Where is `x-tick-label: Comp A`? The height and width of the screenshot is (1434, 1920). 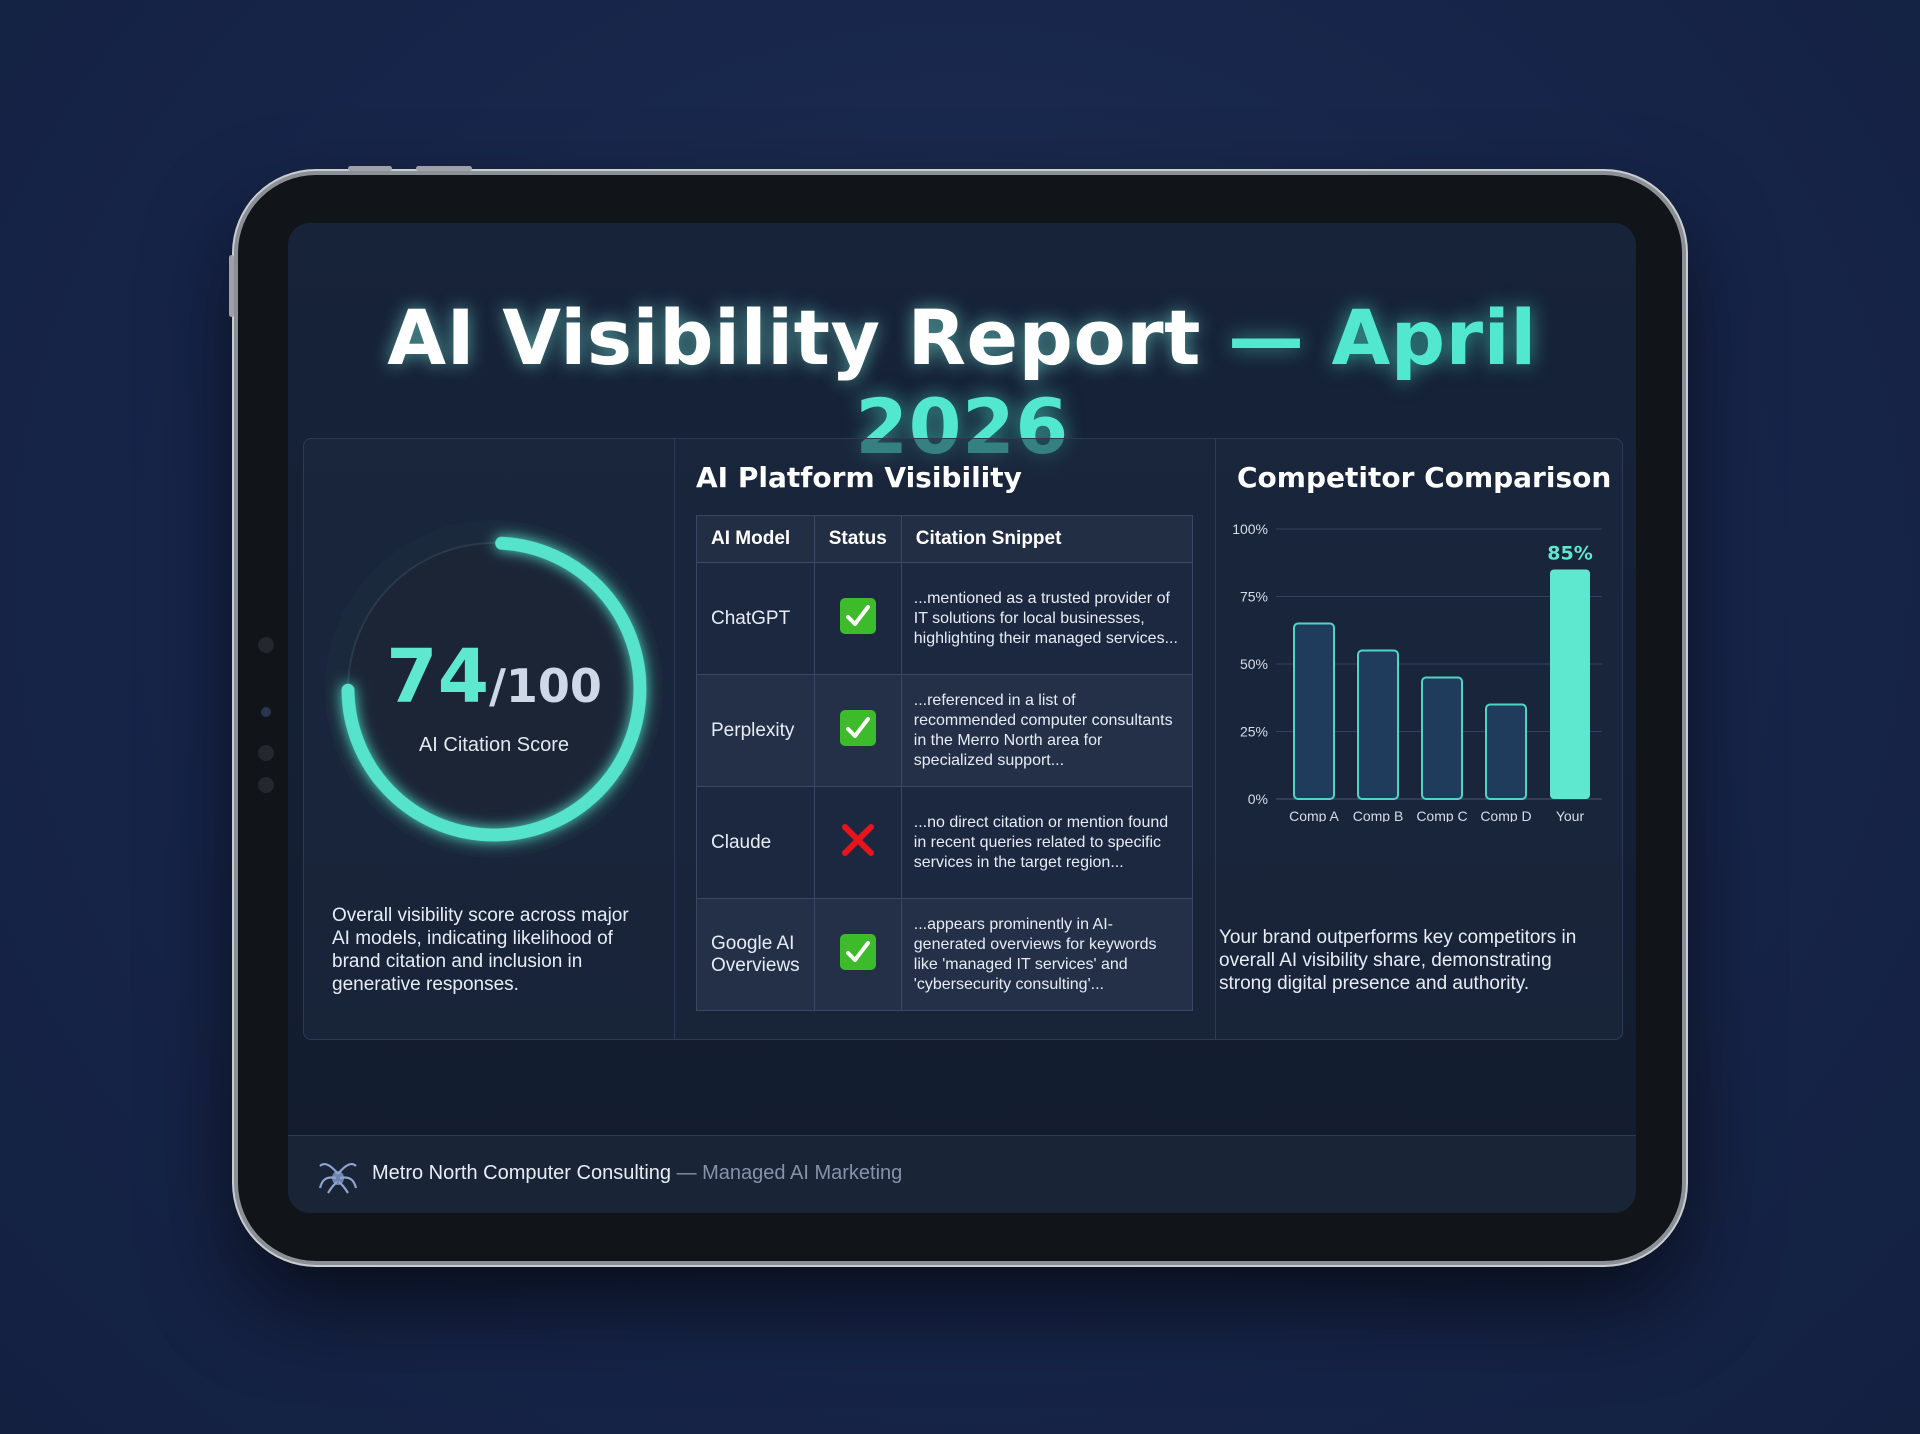
x-tick-label: Comp A is located at coordinates (1314, 815).